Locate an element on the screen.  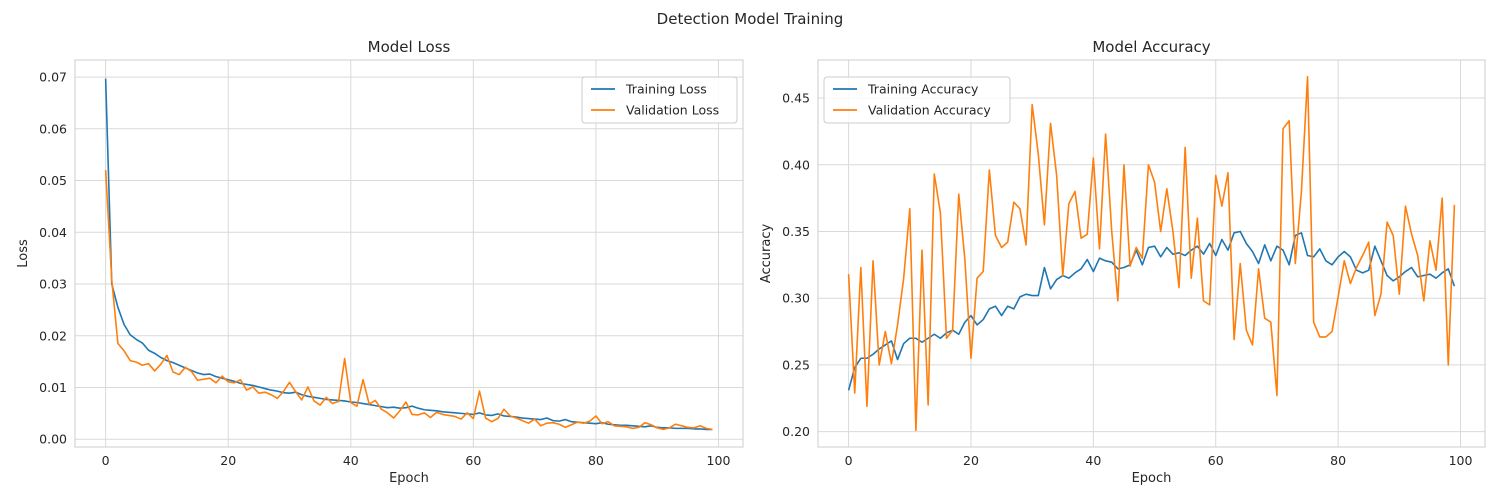
chart-2-ytick-label: 0.30 is located at coordinates (796, 298).